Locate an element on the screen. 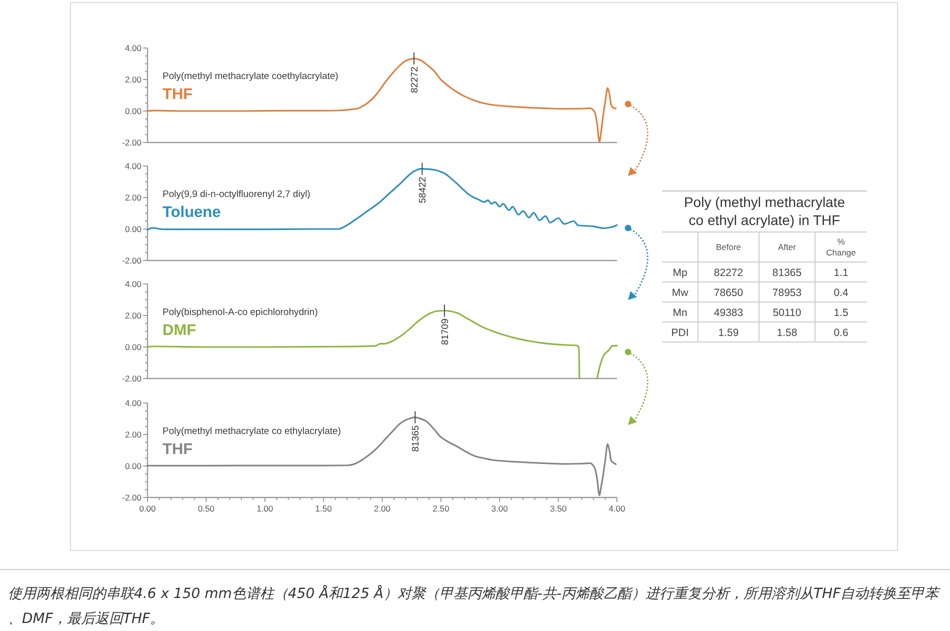 This screenshot has width=950, height=631. x-tick-label: 3.50 is located at coordinates (558, 509).